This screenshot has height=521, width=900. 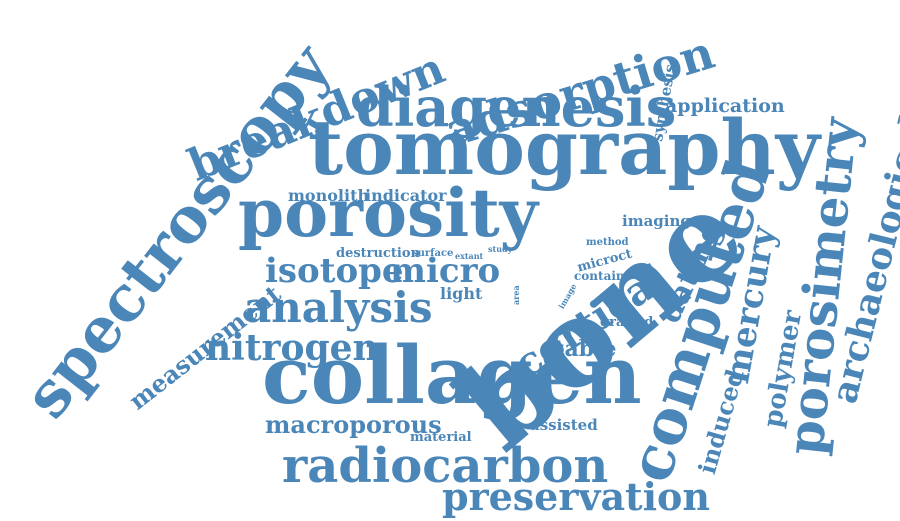 What do you see at coordinates (607, 242) in the screenshot?
I see `word-method: method` at bounding box center [607, 242].